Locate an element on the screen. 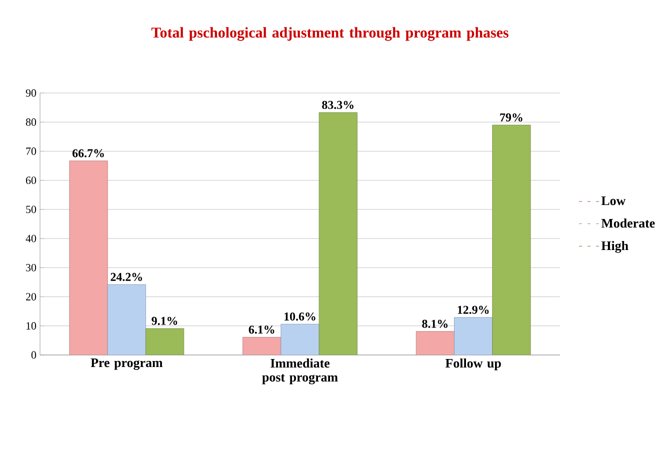  y-tick-label: 30 is located at coordinates (31, 268).